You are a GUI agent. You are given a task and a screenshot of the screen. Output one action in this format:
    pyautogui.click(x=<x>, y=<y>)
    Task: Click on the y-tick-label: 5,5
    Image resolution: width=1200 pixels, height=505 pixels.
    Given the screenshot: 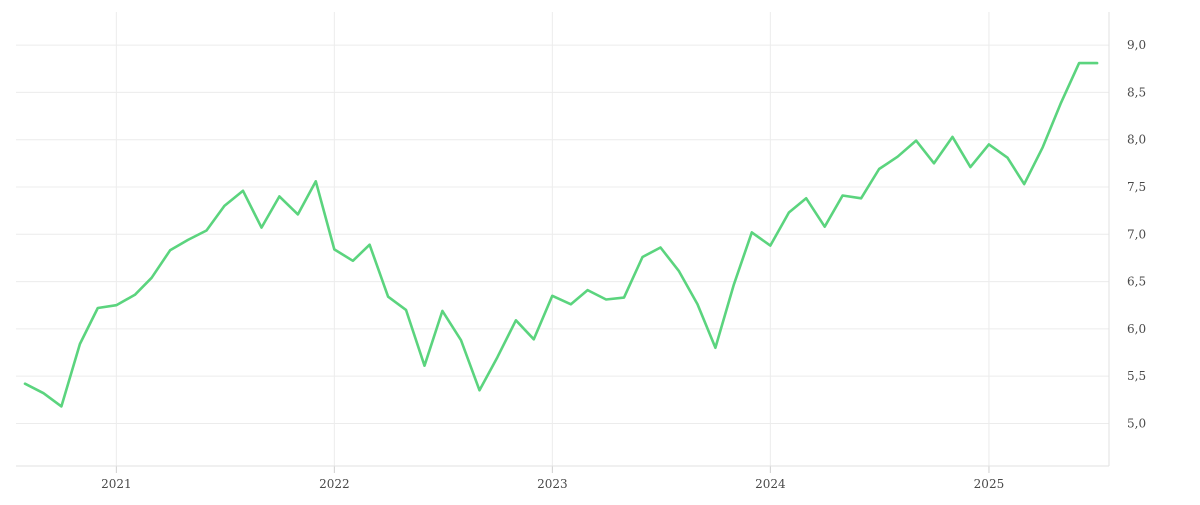 What is the action you would take?
    pyautogui.click(x=1136, y=376)
    